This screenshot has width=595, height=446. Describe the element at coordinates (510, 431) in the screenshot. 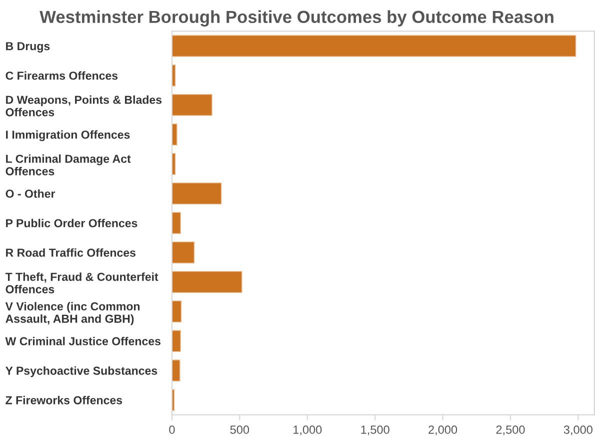

I see `x-tick-label: 2,500` at that location.